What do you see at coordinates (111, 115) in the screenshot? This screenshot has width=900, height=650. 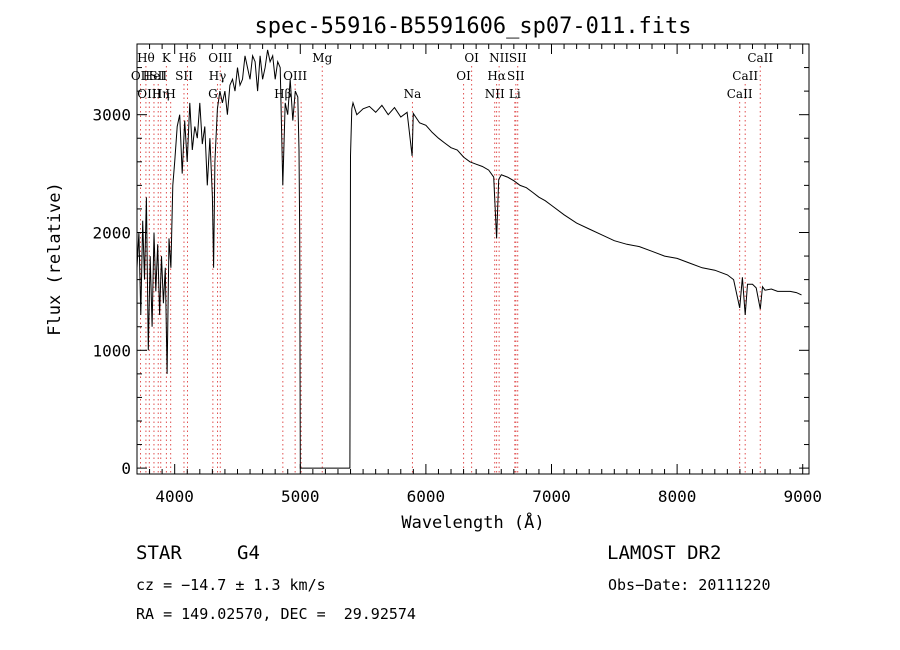 I see `y-tick-label: 3000` at bounding box center [111, 115].